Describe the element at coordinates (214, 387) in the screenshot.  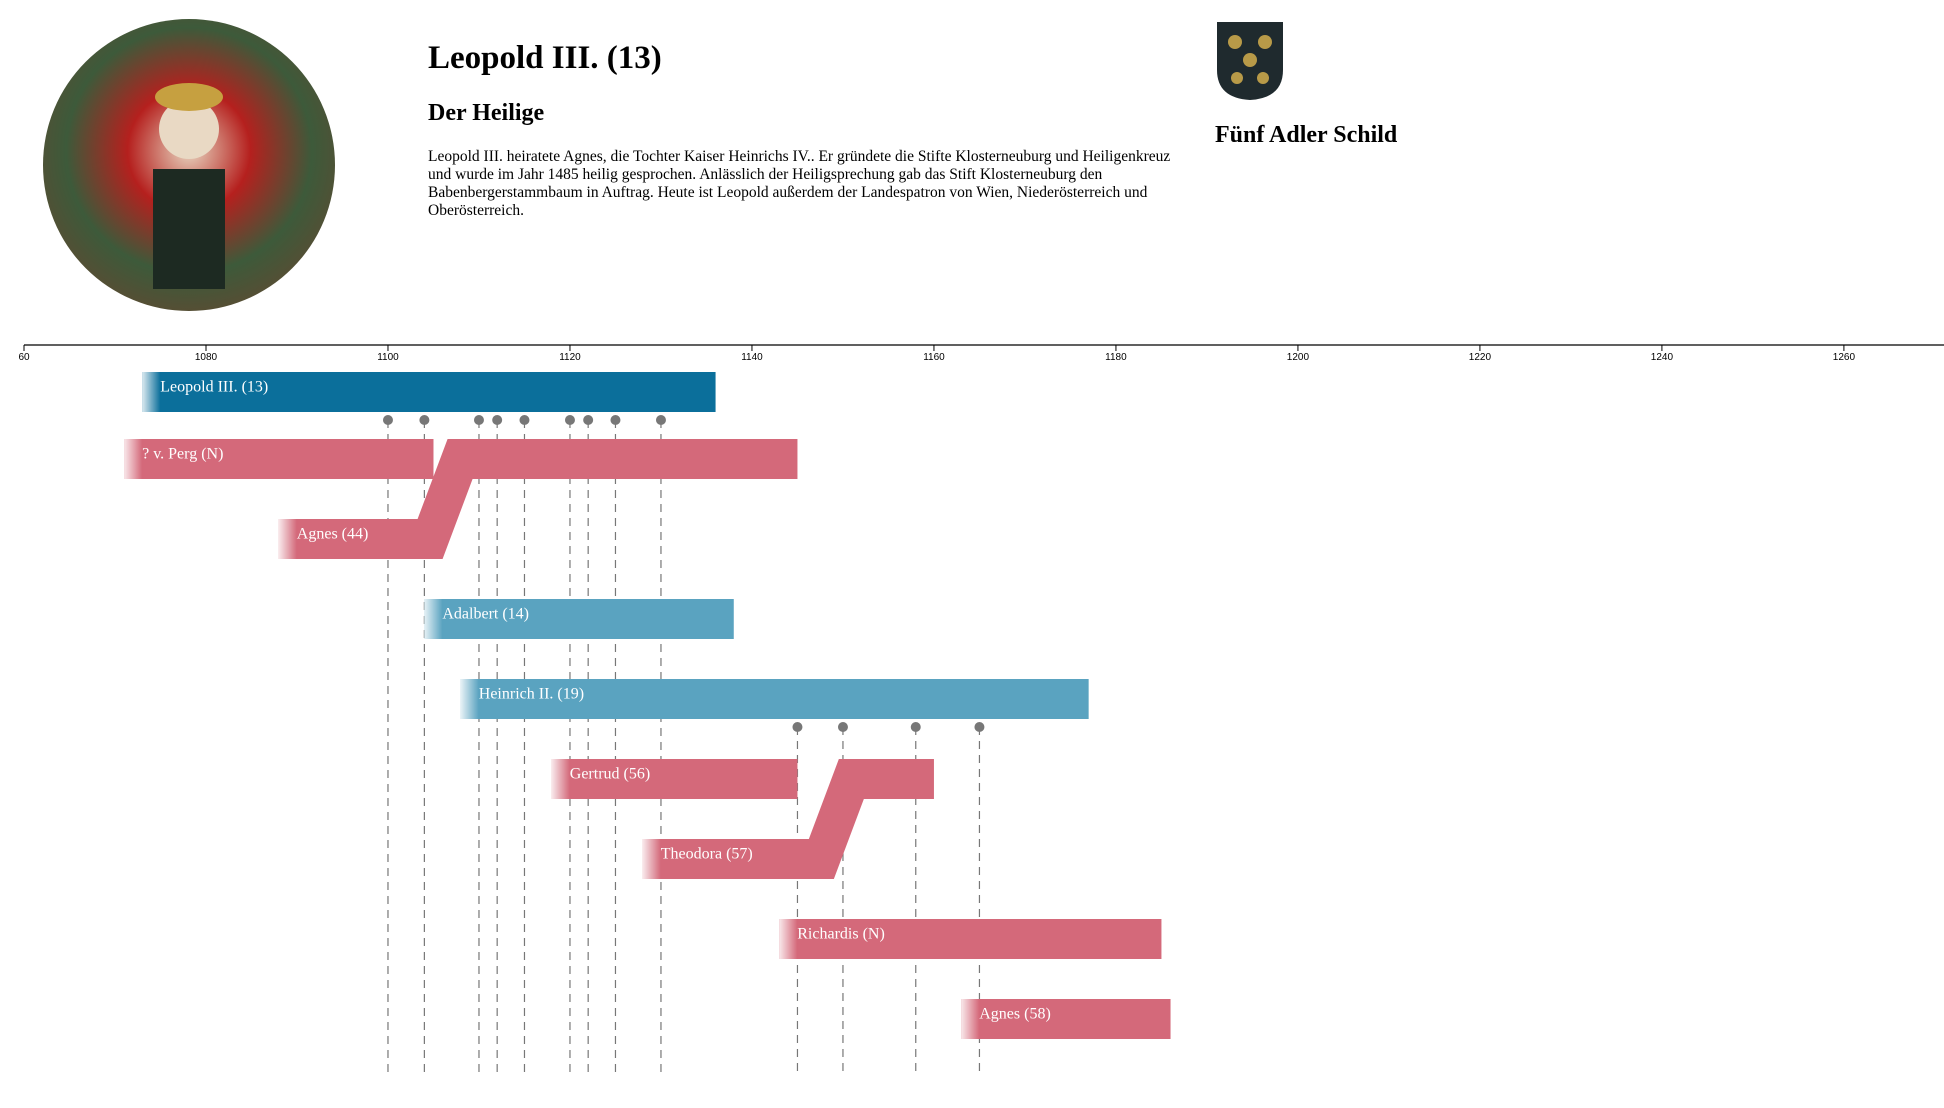
I see `person-label: Leopold III. (13)` at that location.